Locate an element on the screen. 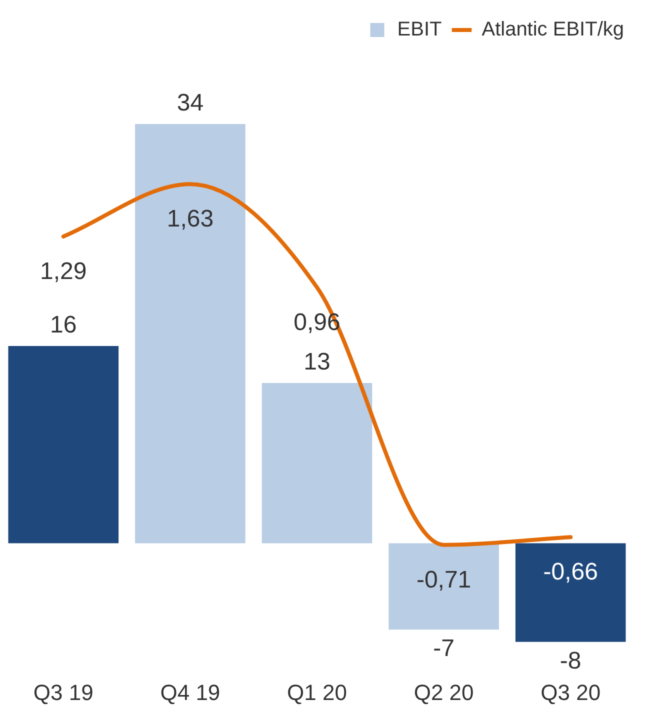 Image resolution: width=654 pixels, height=721 pixels. legend-label: EBIT is located at coordinates (419, 29).